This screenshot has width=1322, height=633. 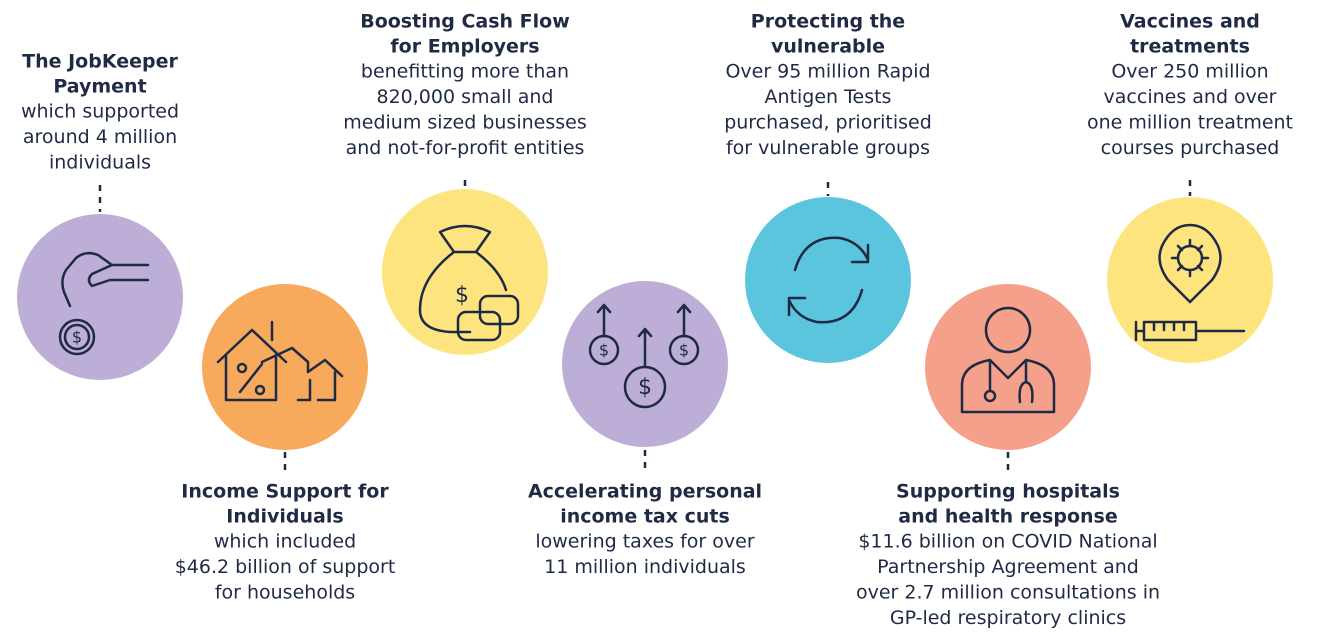 I want to click on item-title: Boosting Cash Flow, so click(x=465, y=22).